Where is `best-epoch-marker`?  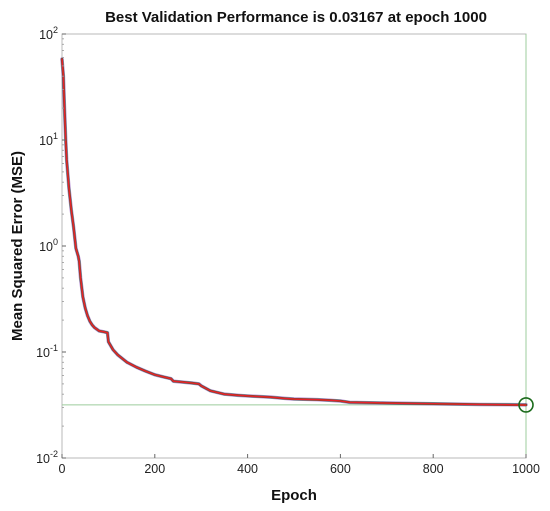
best-epoch-marker is located at coordinates (526, 405).